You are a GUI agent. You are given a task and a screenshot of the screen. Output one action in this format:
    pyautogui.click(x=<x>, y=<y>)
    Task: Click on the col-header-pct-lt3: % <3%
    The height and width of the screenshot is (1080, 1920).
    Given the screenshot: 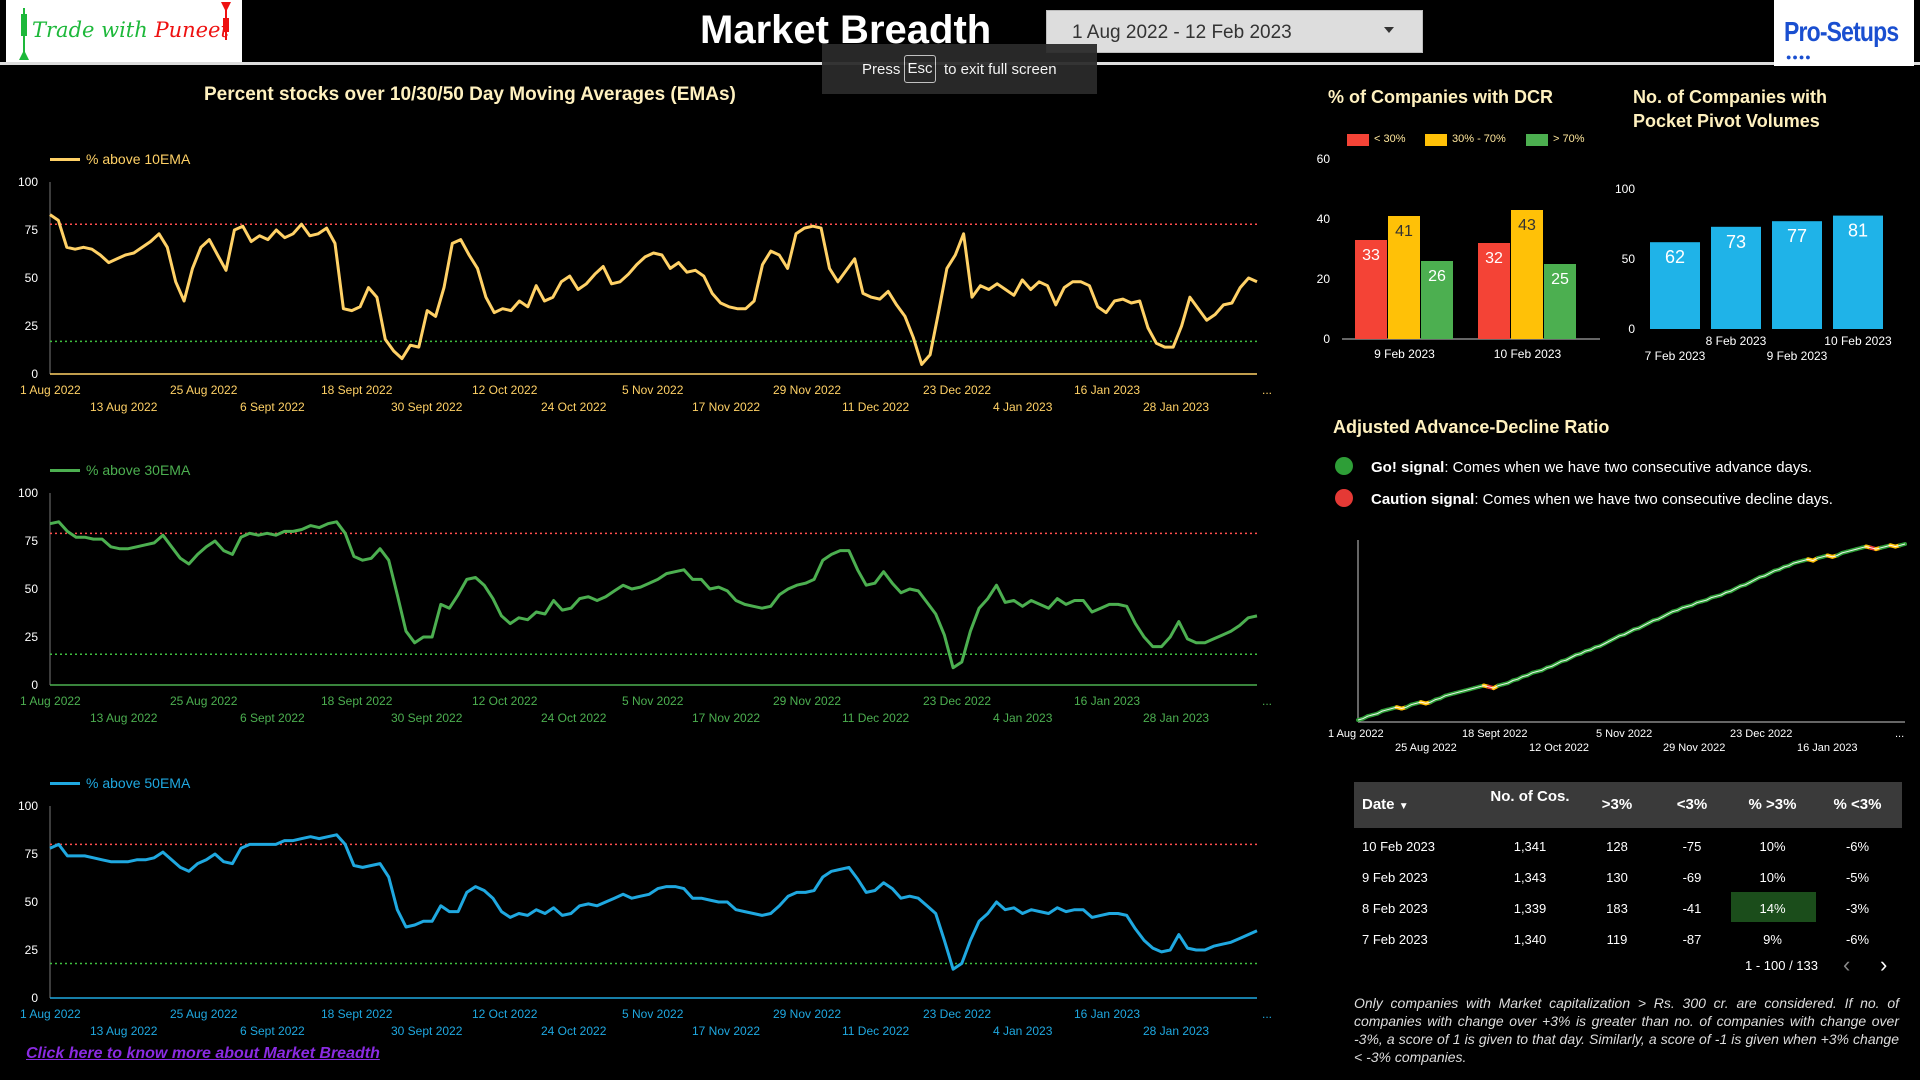 What is the action you would take?
    pyautogui.click(x=1857, y=804)
    